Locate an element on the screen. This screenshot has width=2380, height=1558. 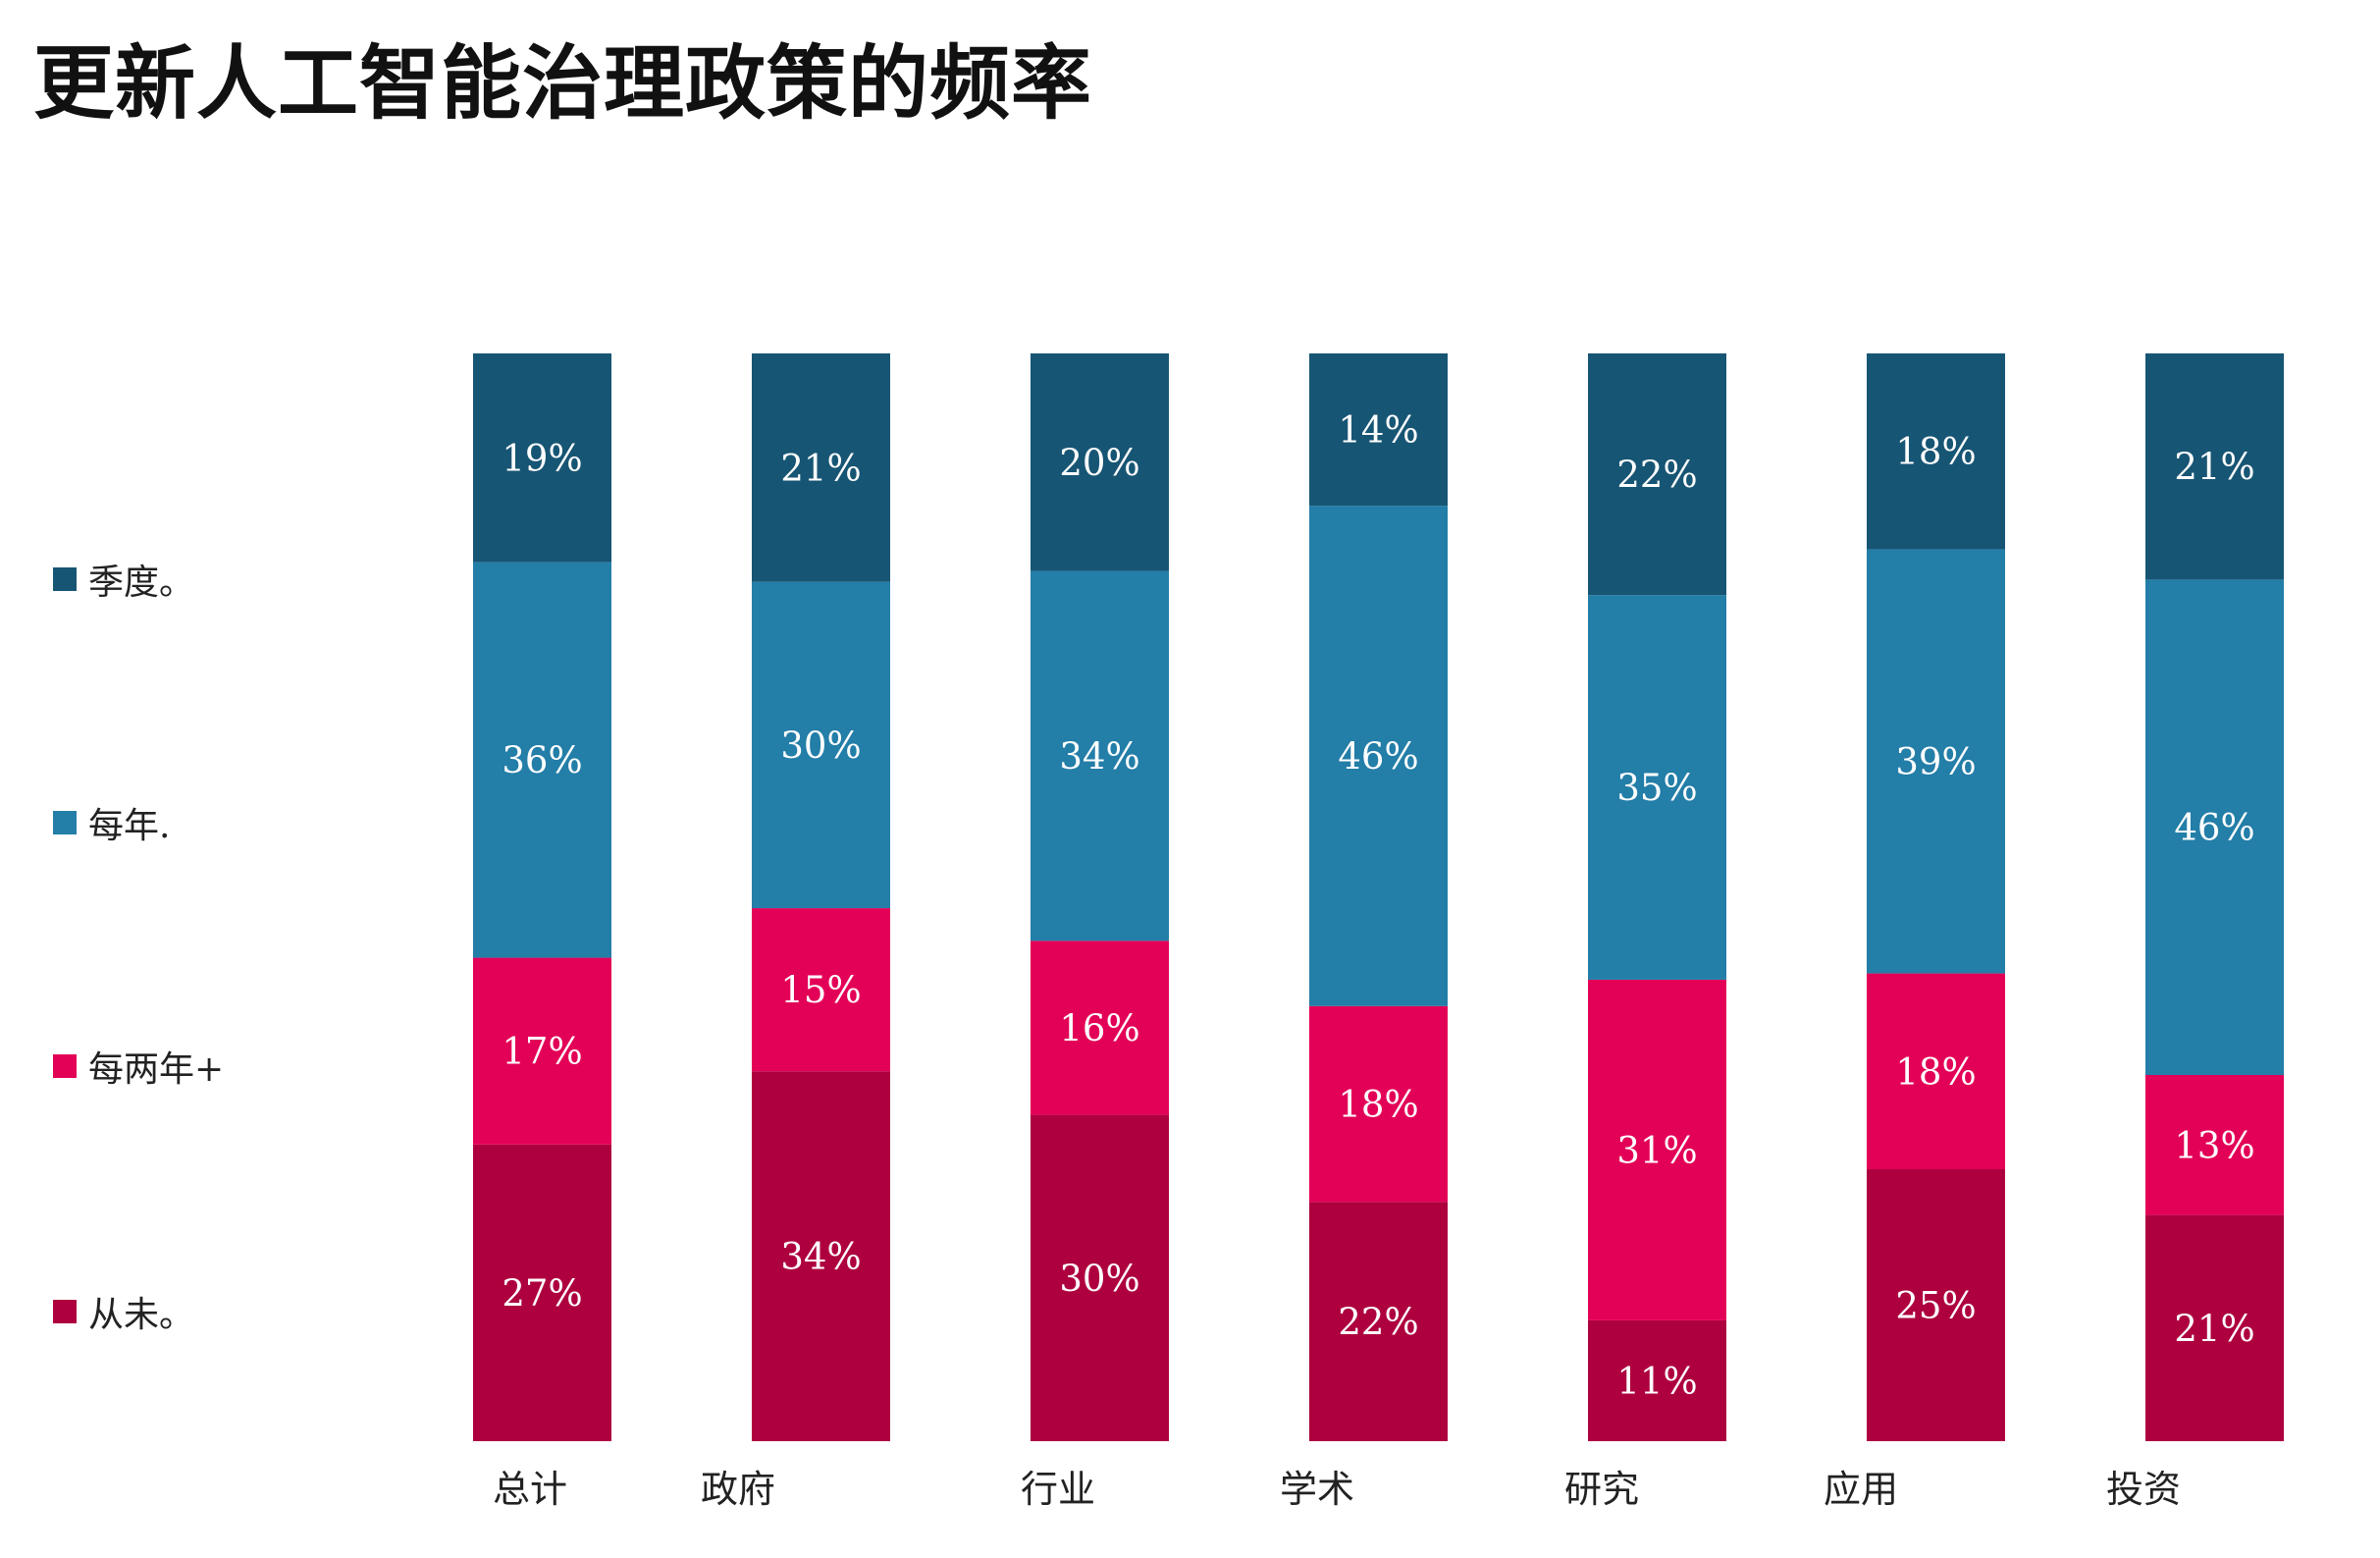
category-label: 总计 is located at coordinates (530, 1490).